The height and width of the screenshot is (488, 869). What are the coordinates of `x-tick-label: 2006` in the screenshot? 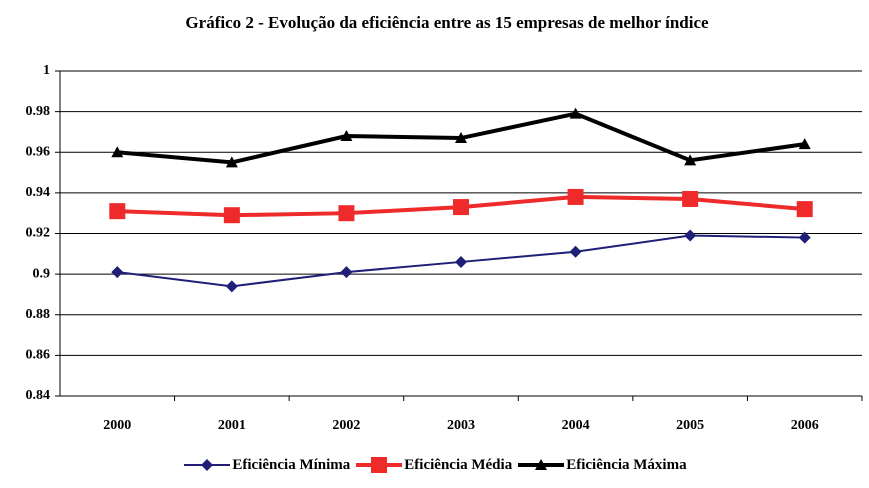 It's located at (805, 425).